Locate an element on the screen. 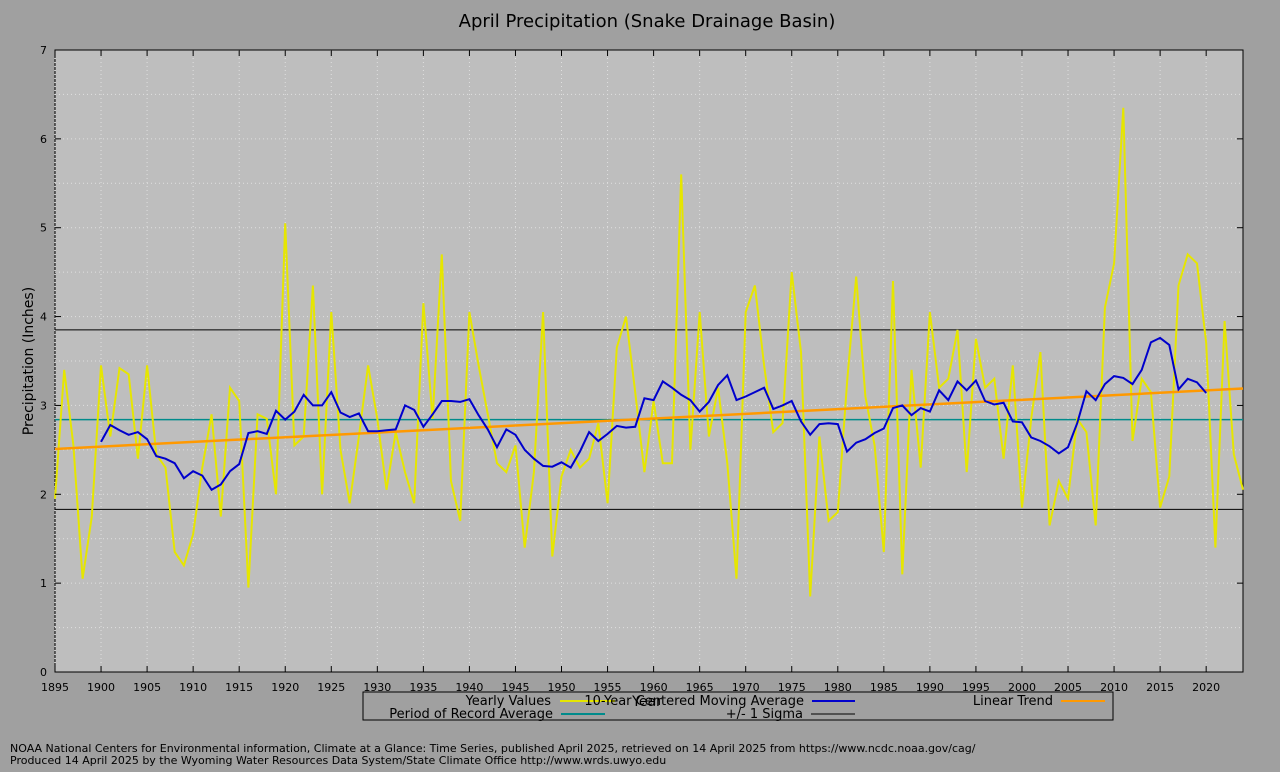 This screenshot has height=772, width=1280. y-axis-label: Precipitation (Inches) is located at coordinates (29, 361).